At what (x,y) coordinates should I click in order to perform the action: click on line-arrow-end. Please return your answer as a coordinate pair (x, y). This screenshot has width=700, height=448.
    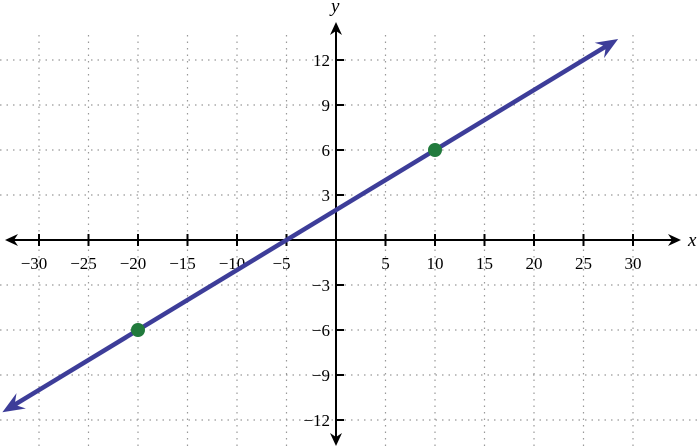
    Looking at the image, I should click on (606, 49).